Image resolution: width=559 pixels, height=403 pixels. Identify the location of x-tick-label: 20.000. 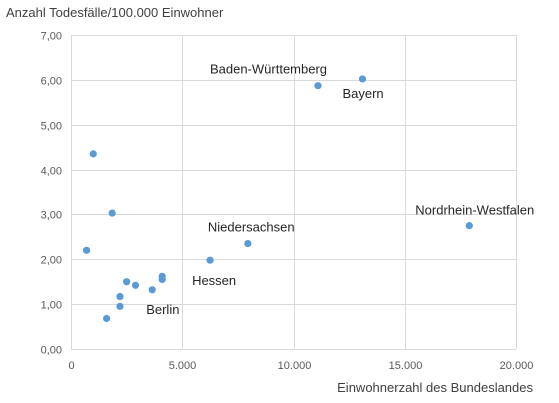
(517, 366).